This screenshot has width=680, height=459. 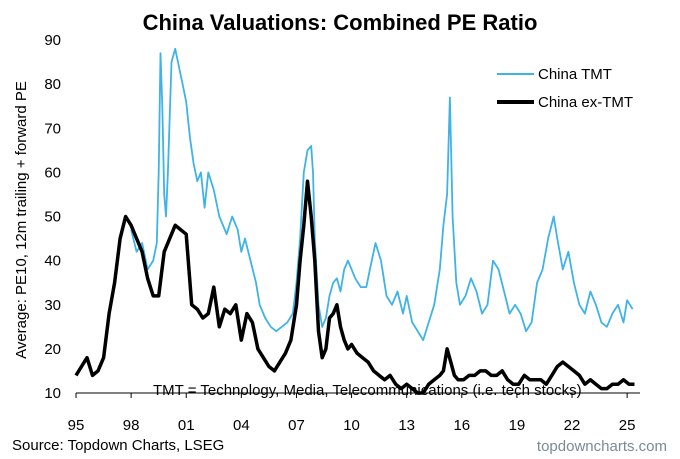 What do you see at coordinates (52, 393) in the screenshot?
I see `y-tick-label: 10` at bounding box center [52, 393].